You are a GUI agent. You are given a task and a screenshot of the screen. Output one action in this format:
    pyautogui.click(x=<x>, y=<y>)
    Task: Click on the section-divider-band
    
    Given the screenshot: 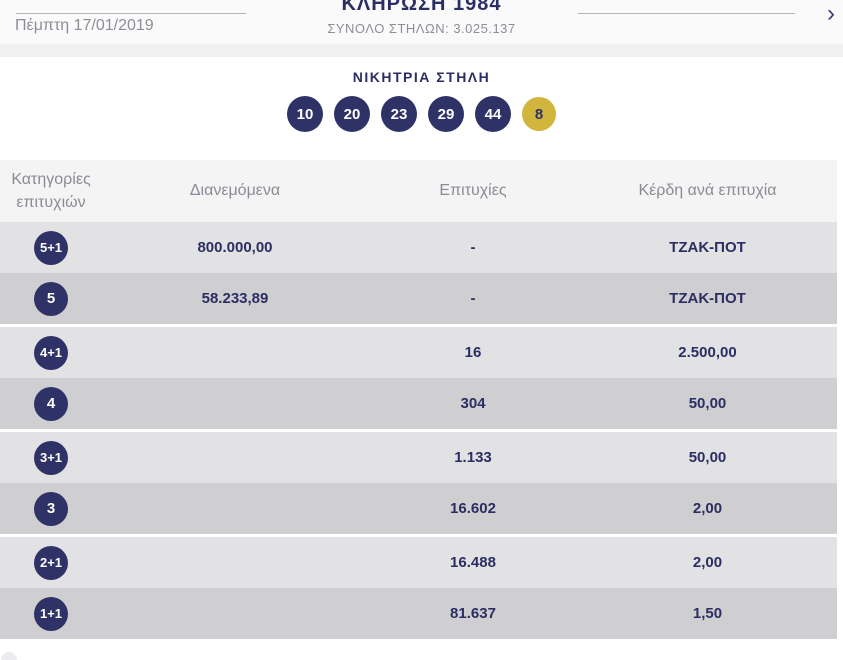 What is the action you would take?
    pyautogui.click(x=421, y=50)
    